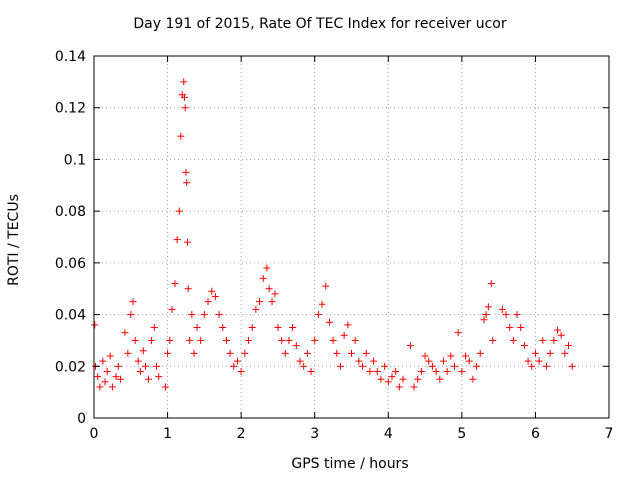 The image size is (640, 480). I want to click on y-tick-label: 0.08, so click(70, 212).